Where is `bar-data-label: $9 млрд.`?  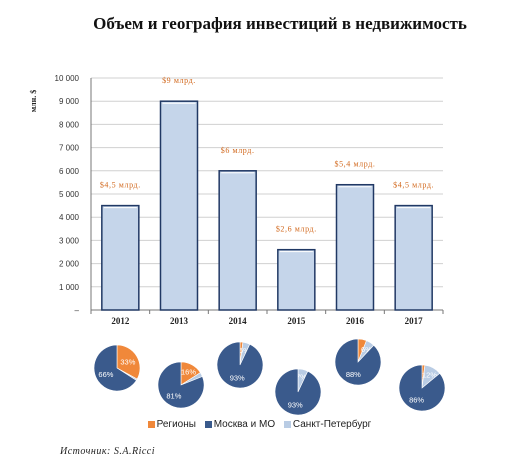 bar-data-label: $9 млрд. is located at coordinates (179, 80).